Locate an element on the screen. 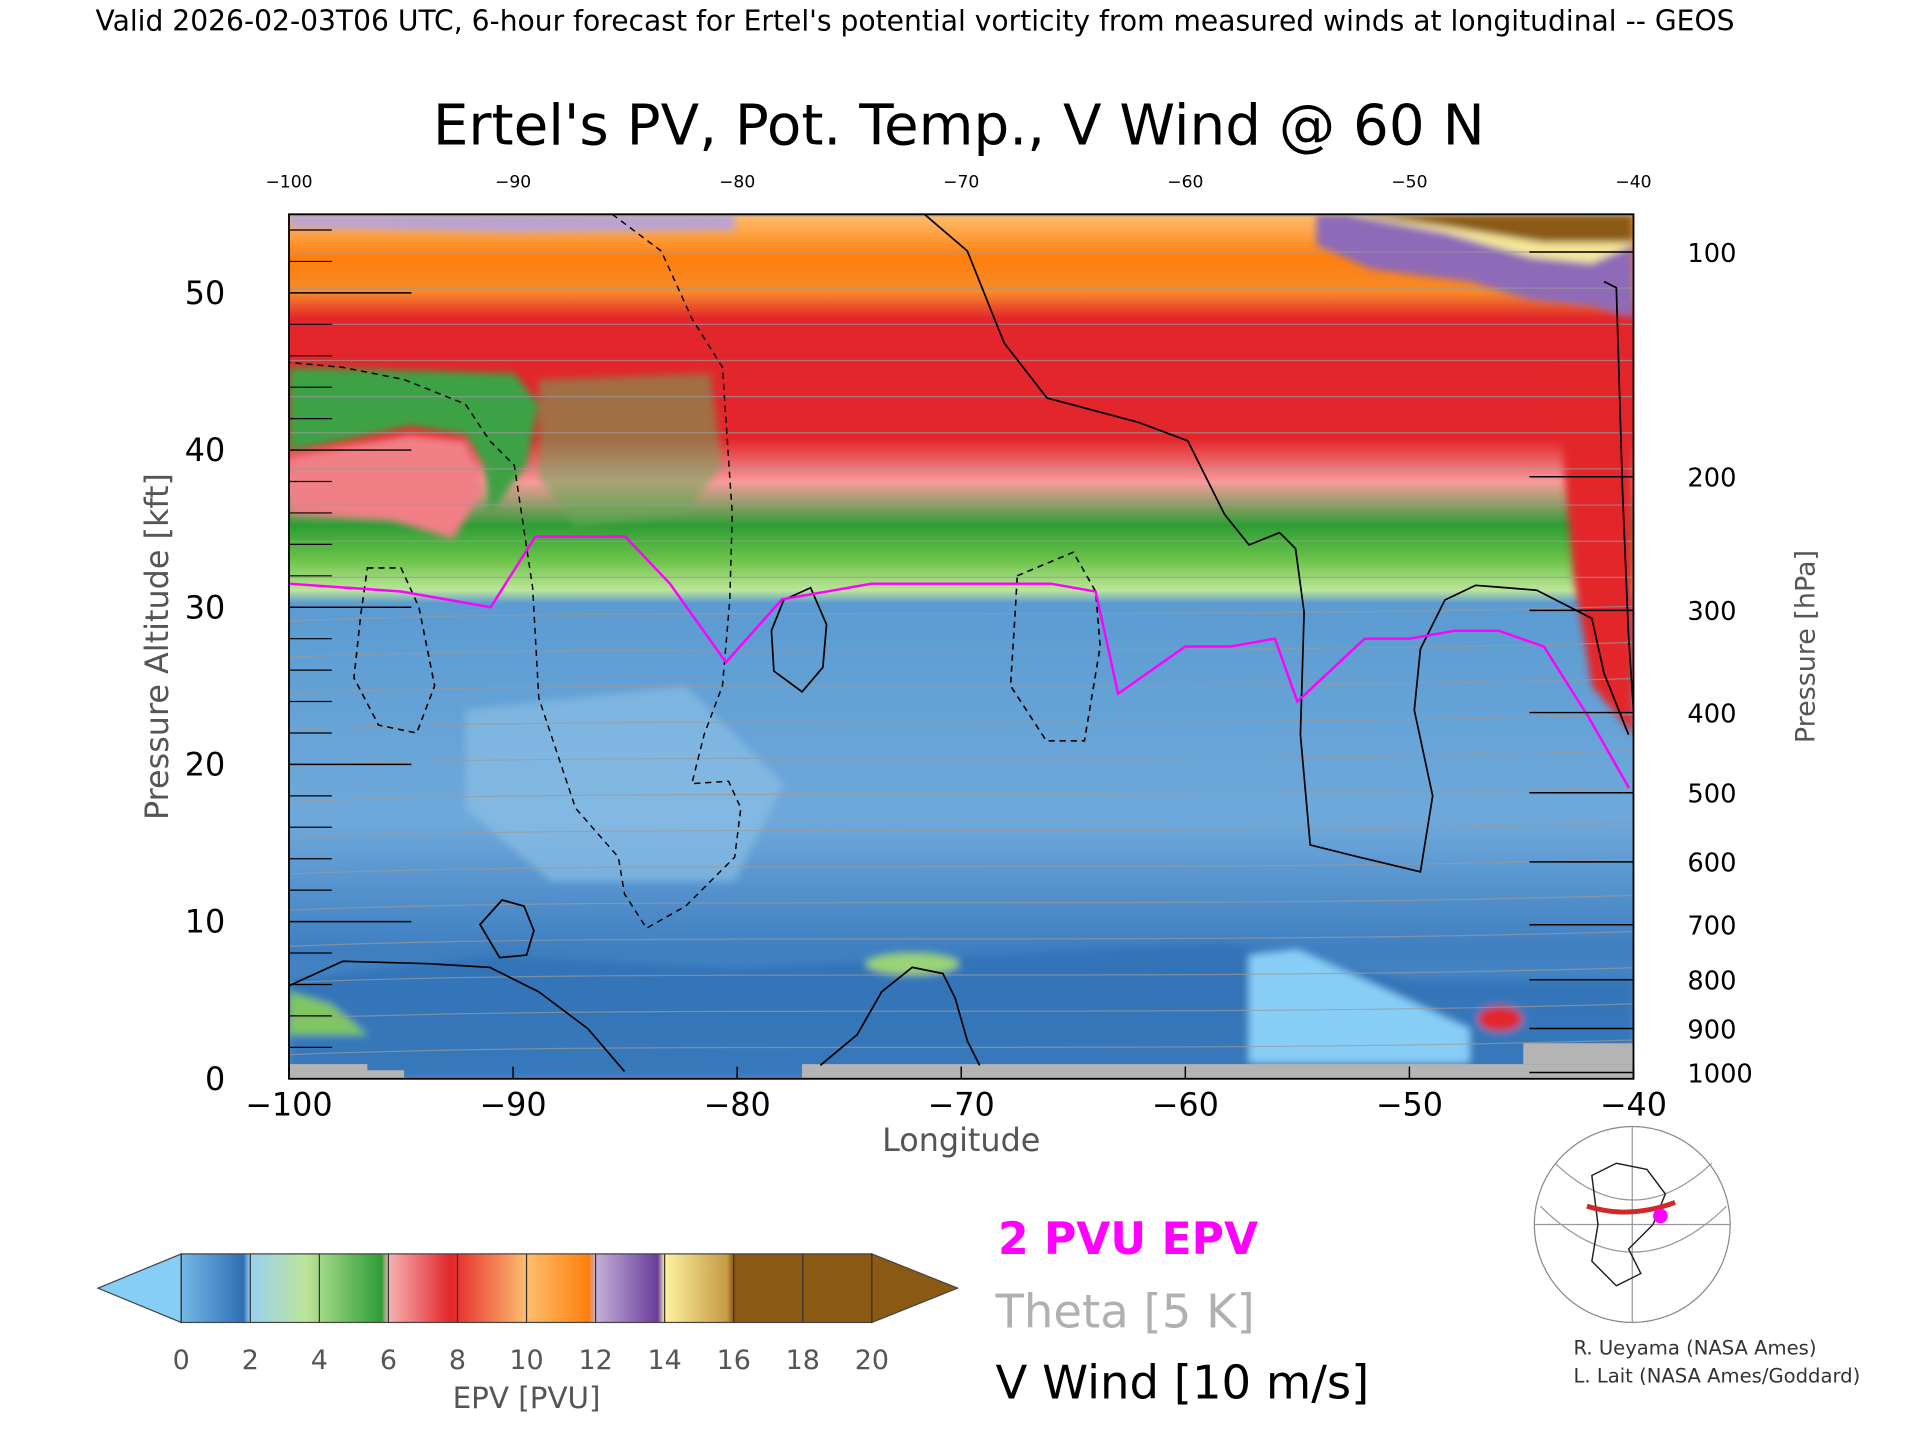  locator-map is located at coordinates (1632, 1224).